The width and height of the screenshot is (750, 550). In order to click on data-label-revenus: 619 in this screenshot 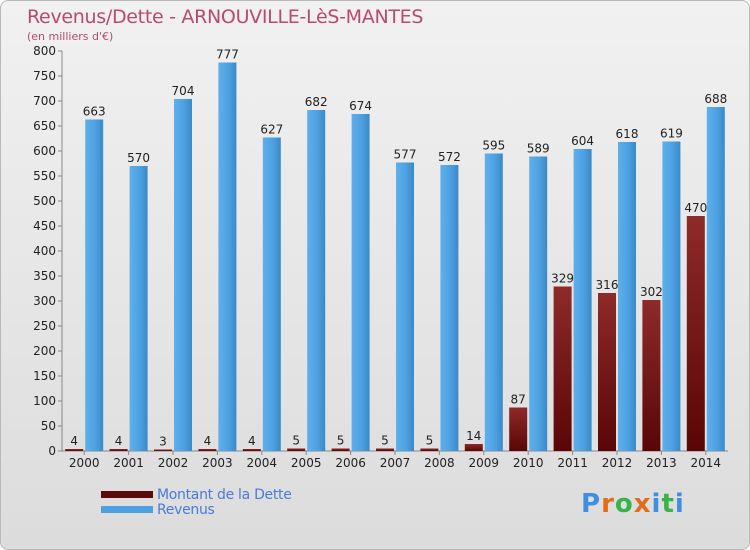, I will do `click(671, 134)`.